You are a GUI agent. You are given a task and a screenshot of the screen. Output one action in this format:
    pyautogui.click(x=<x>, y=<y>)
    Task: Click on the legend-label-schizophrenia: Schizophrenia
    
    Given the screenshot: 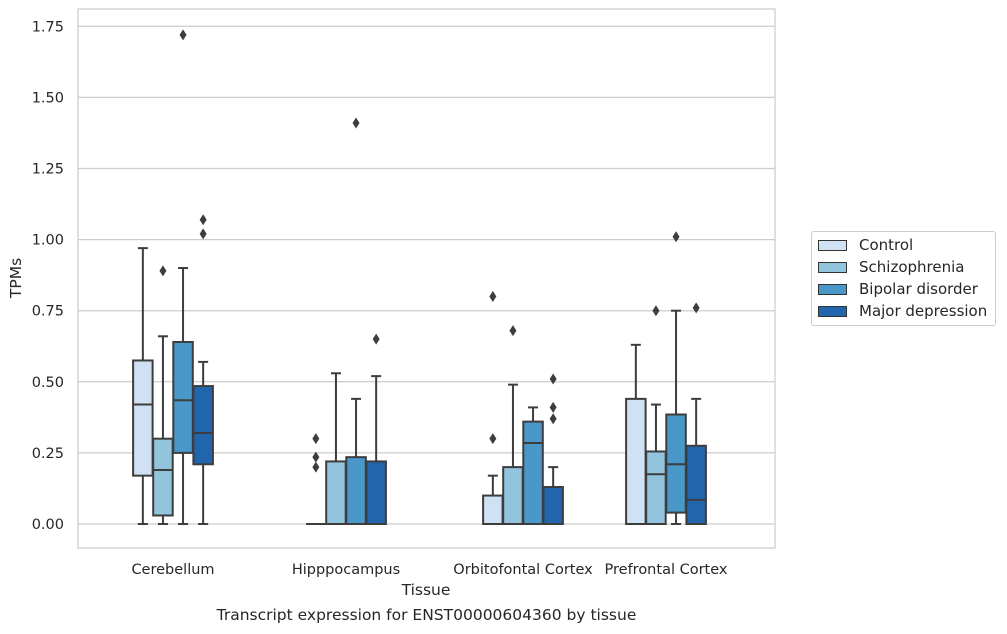 What is the action you would take?
    pyautogui.click(x=912, y=267)
    